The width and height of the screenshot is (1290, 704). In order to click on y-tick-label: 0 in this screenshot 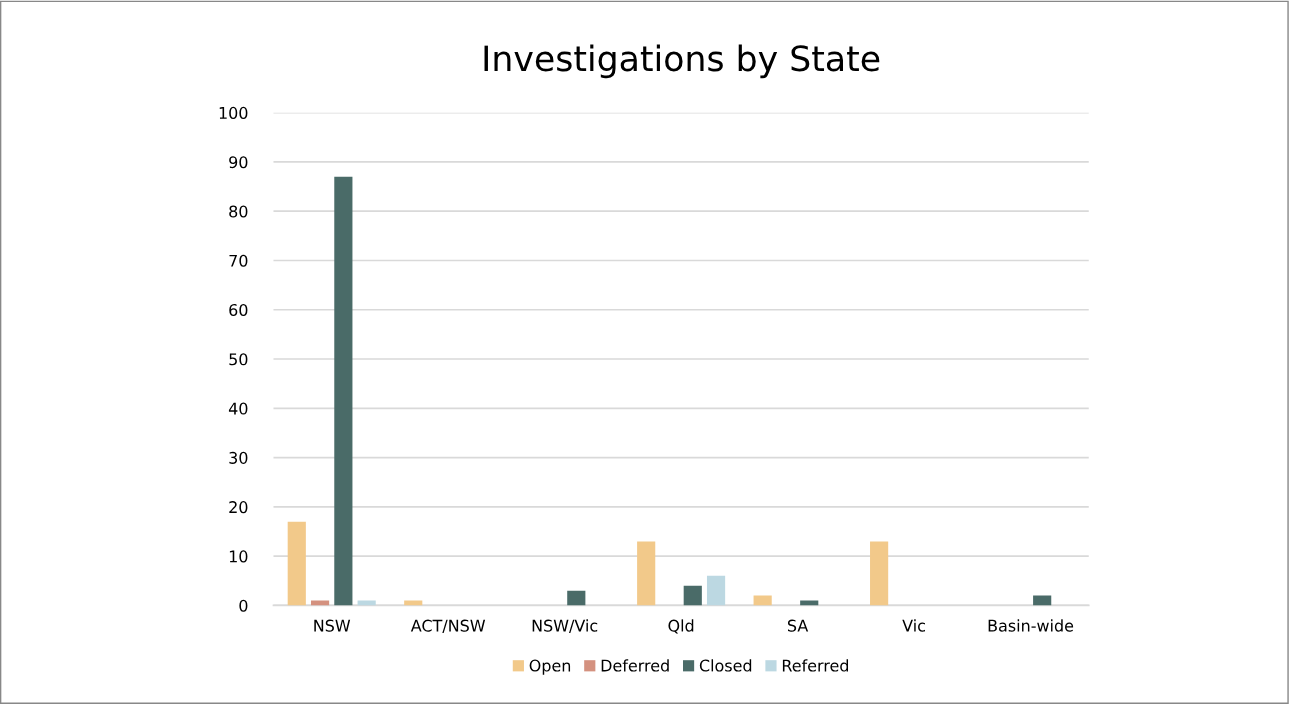, I will do `click(243, 605)`.